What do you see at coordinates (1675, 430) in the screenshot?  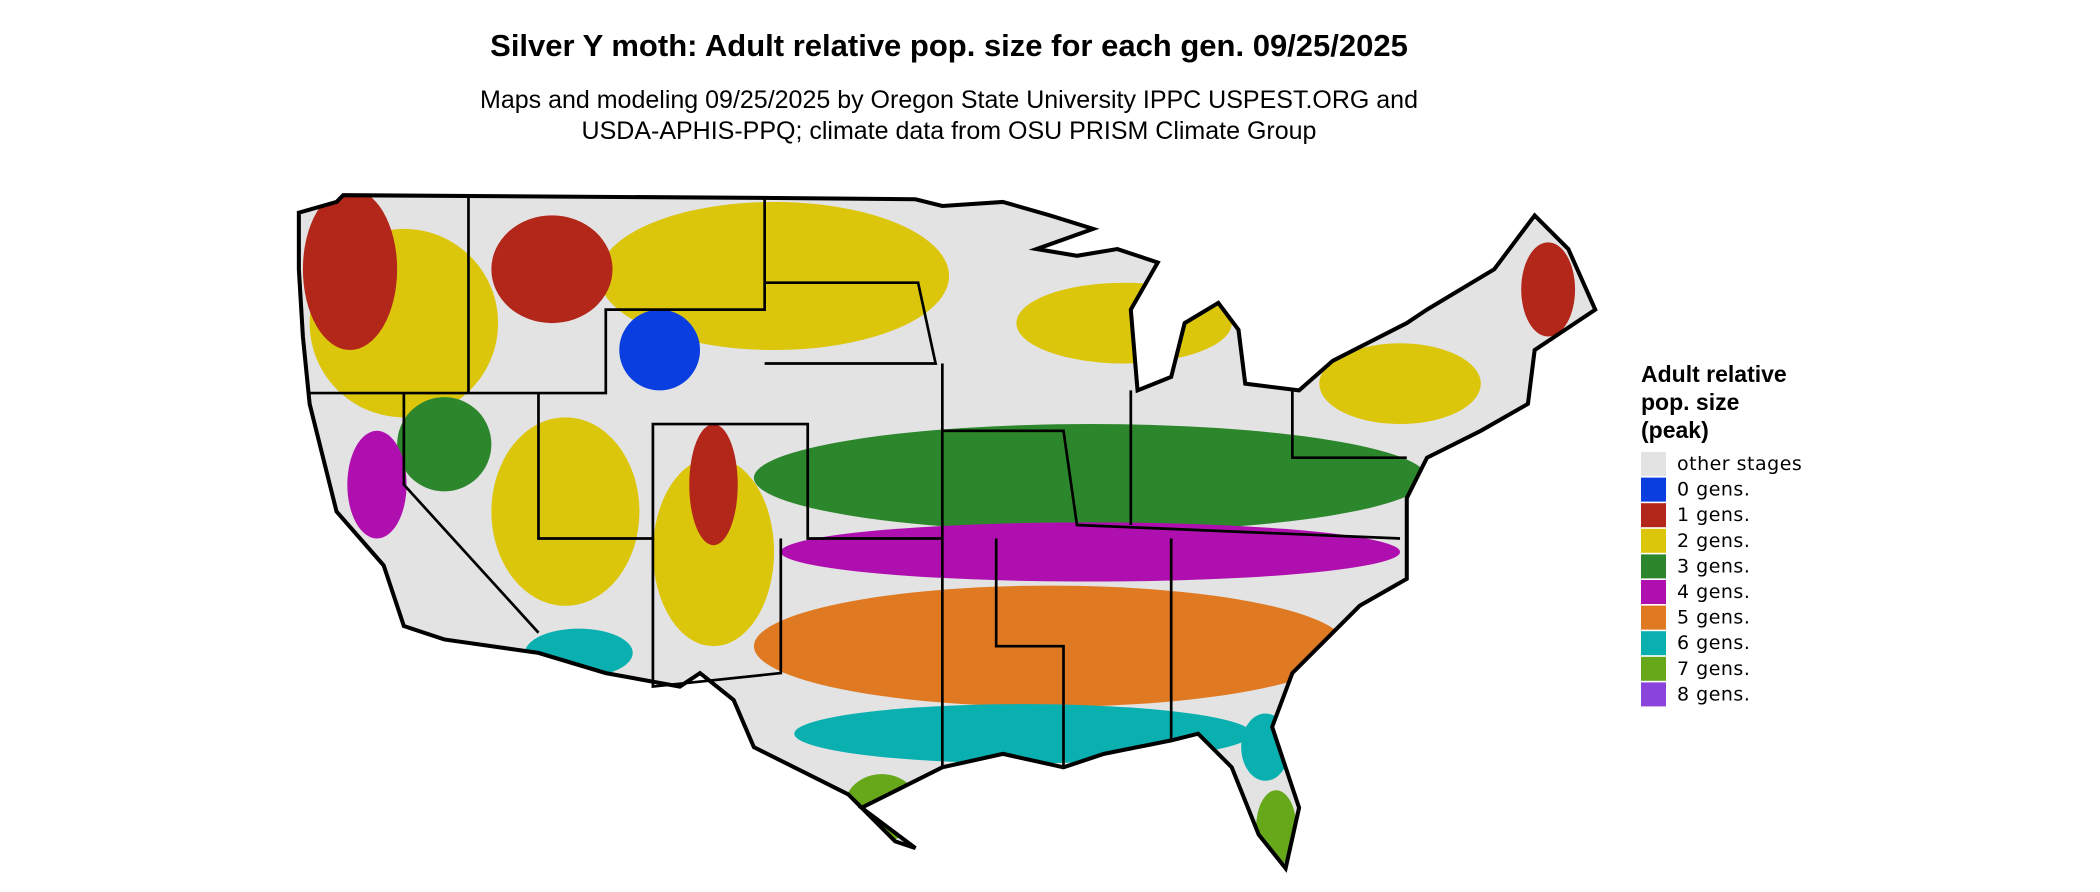 I see `legend-title: (peak)` at bounding box center [1675, 430].